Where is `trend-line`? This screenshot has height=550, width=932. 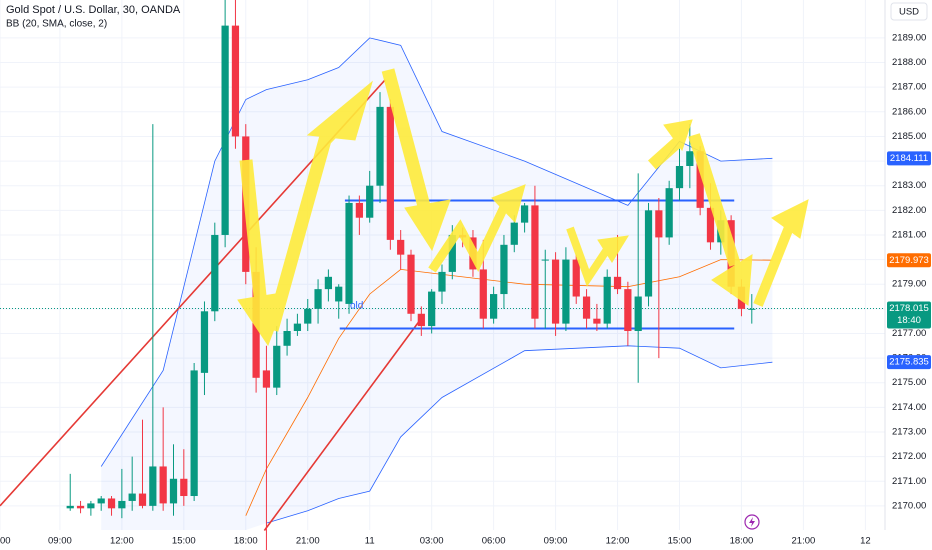 trend-line is located at coordinates (341, 425).